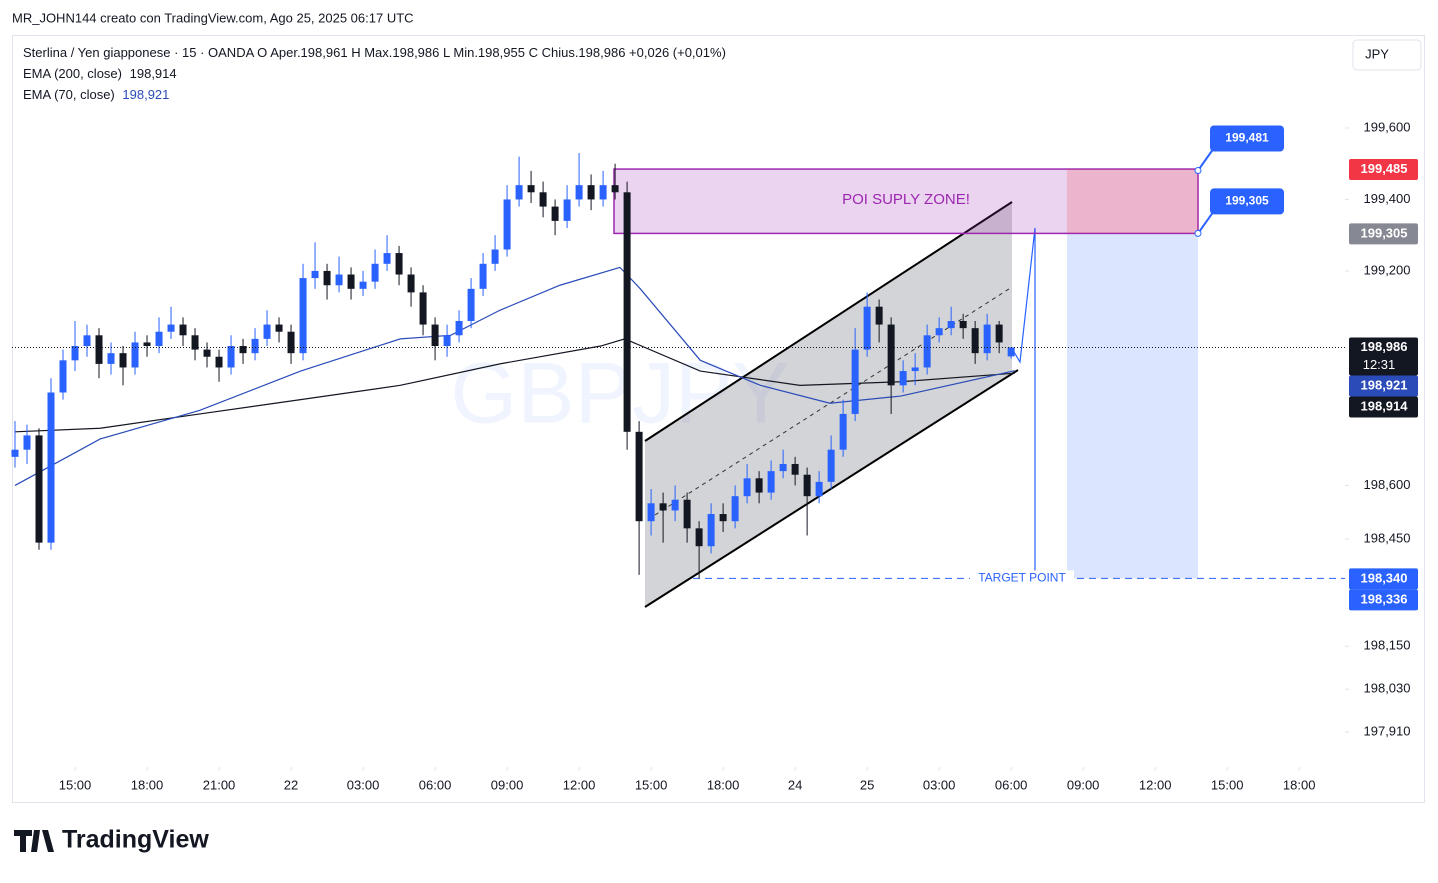 This screenshot has width=1438, height=883. What do you see at coordinates (355, 52) in the screenshot?
I see `legend-key: H` at bounding box center [355, 52].